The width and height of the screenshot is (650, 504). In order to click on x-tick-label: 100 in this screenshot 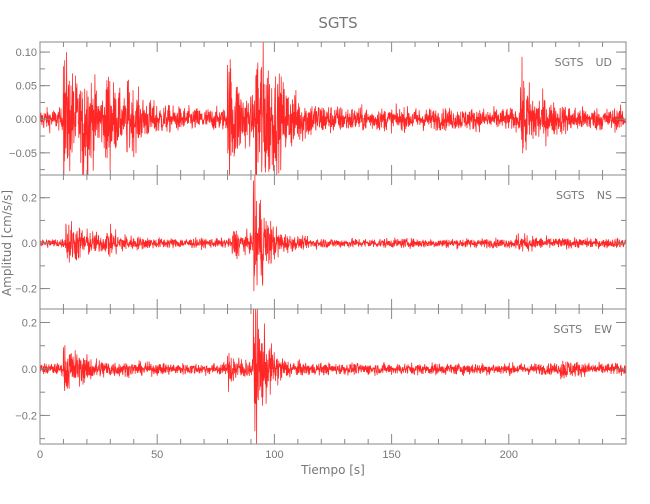, I will do `click(274, 455)`.